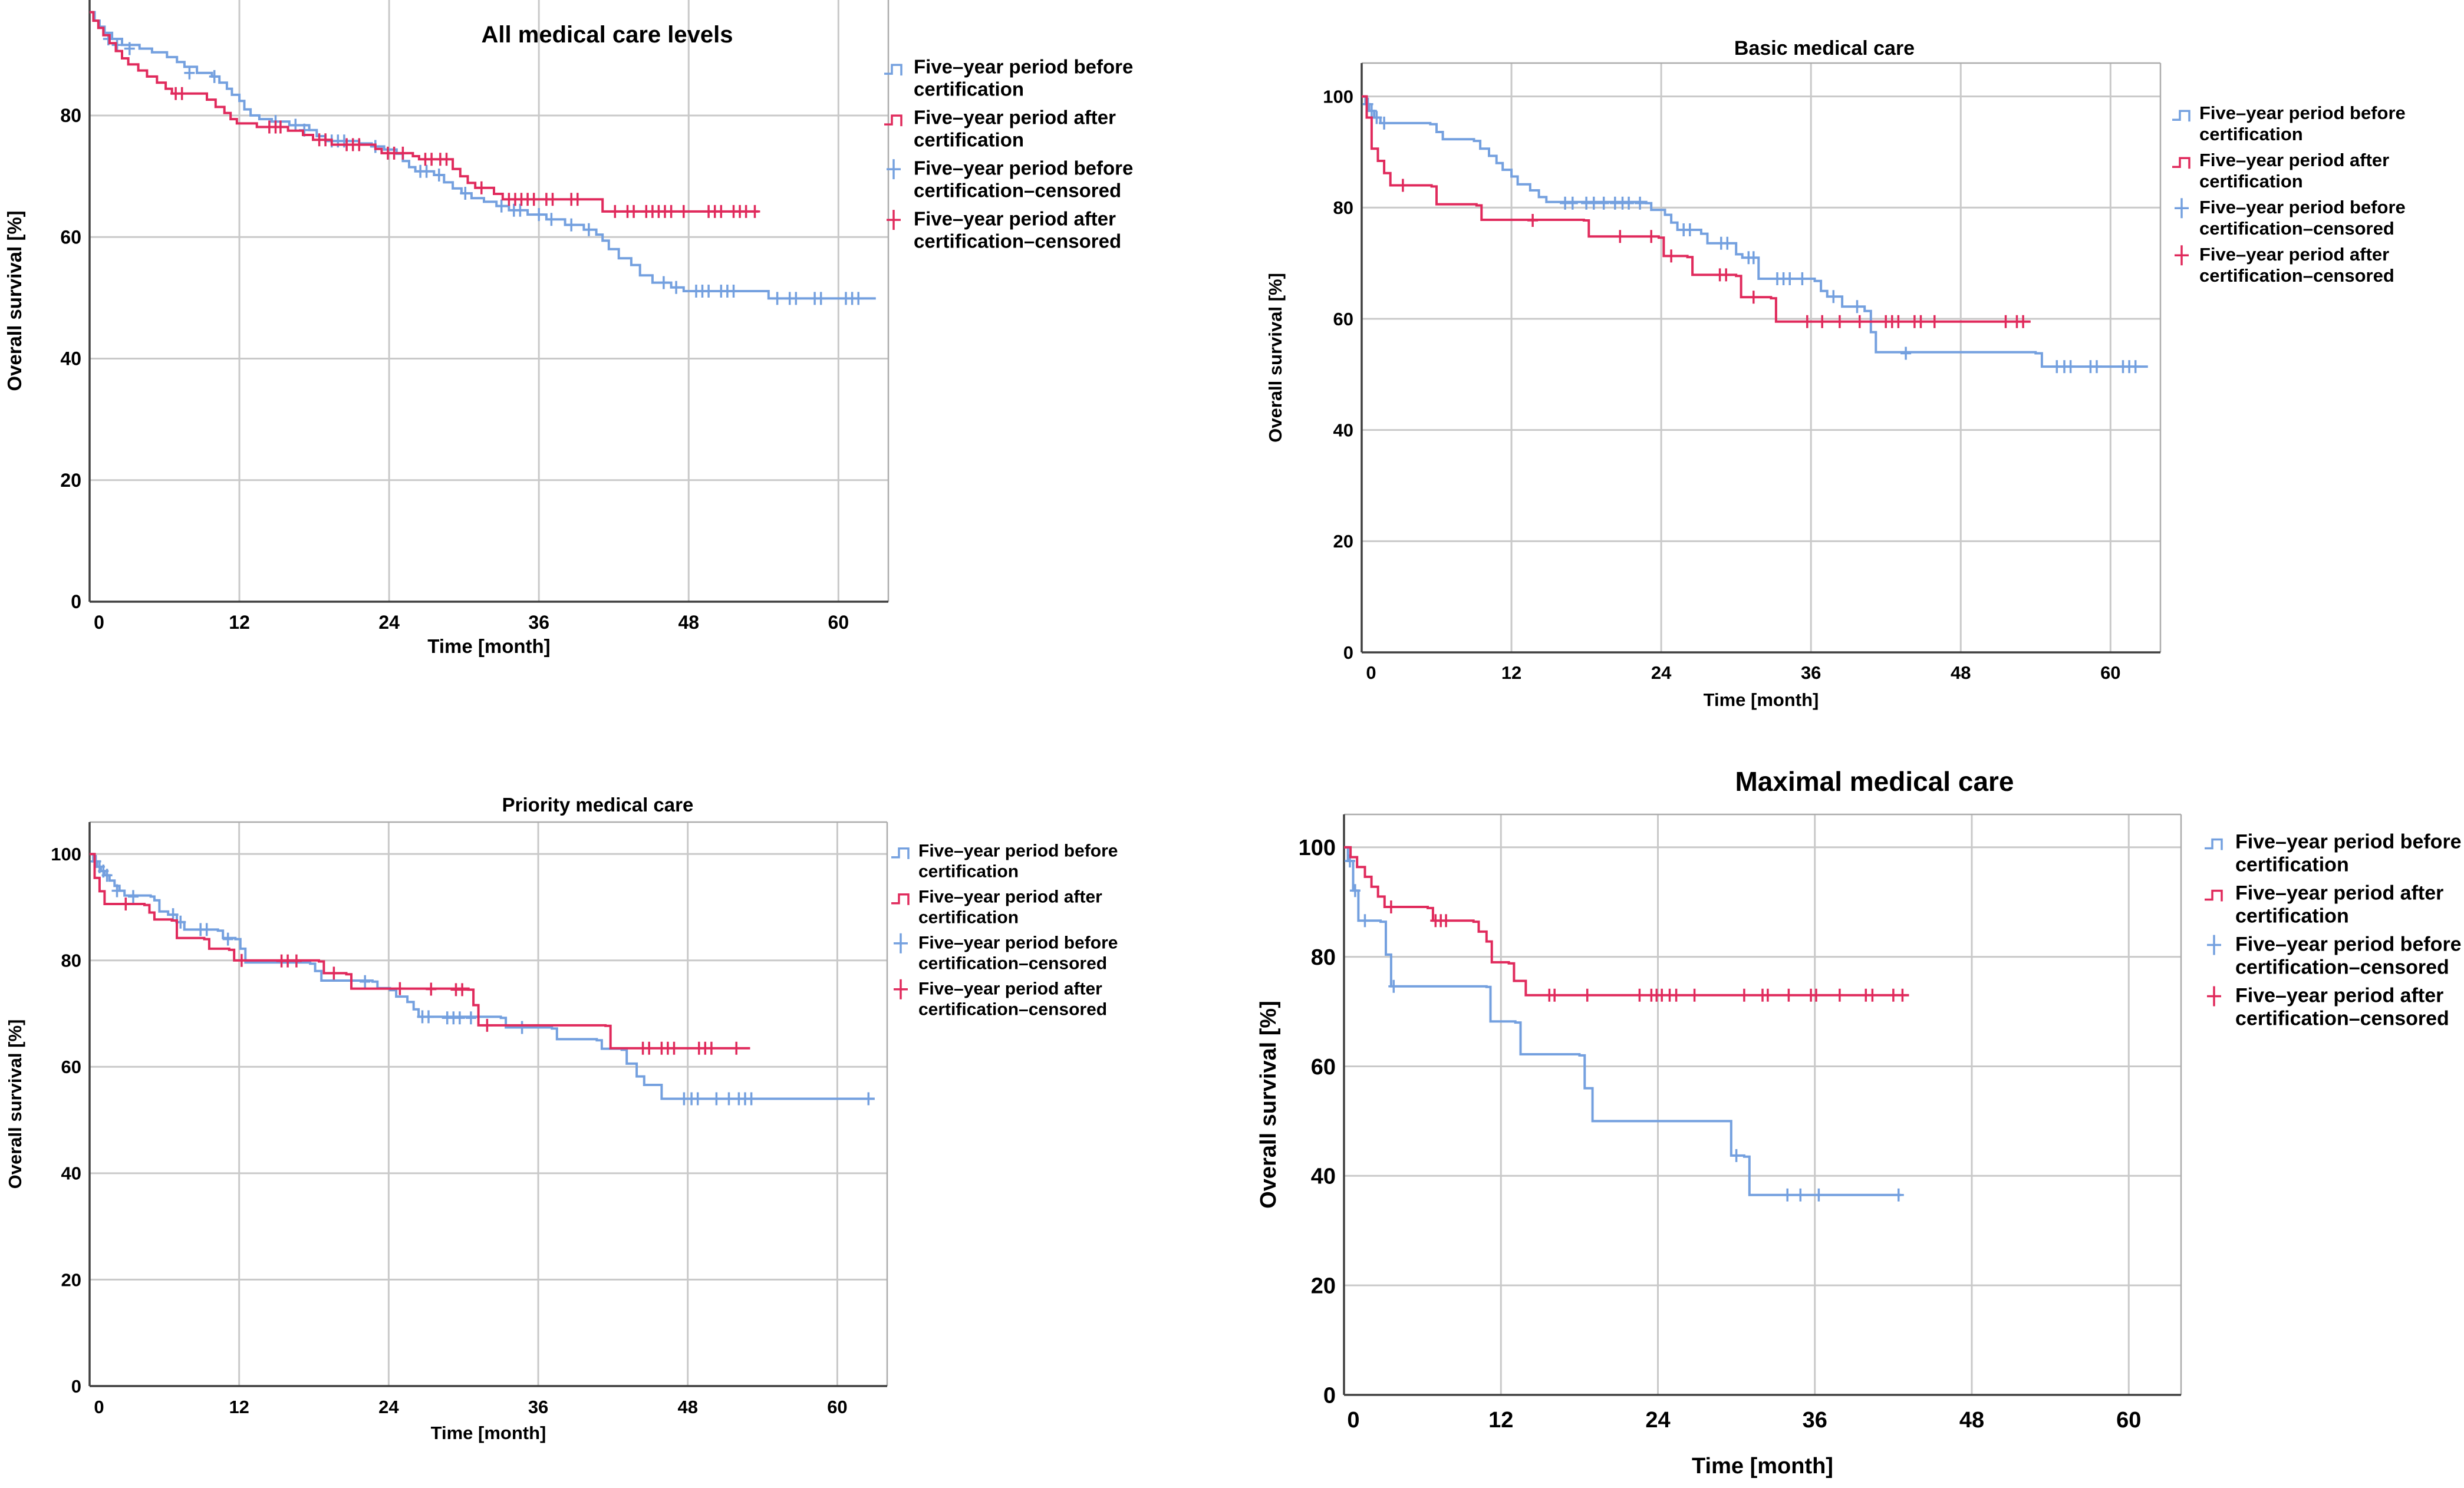 This screenshot has width=2464, height=1488. I want to click on chart-title: Maximal medical care, so click(1874, 782).